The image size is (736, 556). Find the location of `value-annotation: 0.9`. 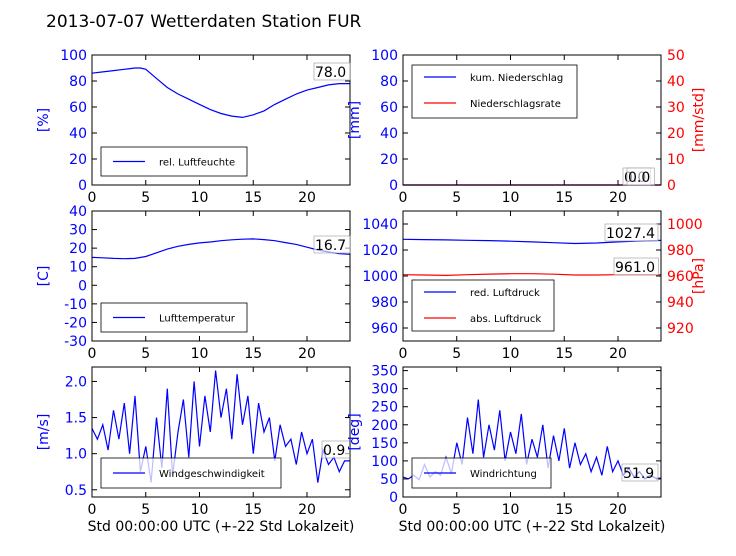

value-annotation: 0.9 is located at coordinates (334, 451).